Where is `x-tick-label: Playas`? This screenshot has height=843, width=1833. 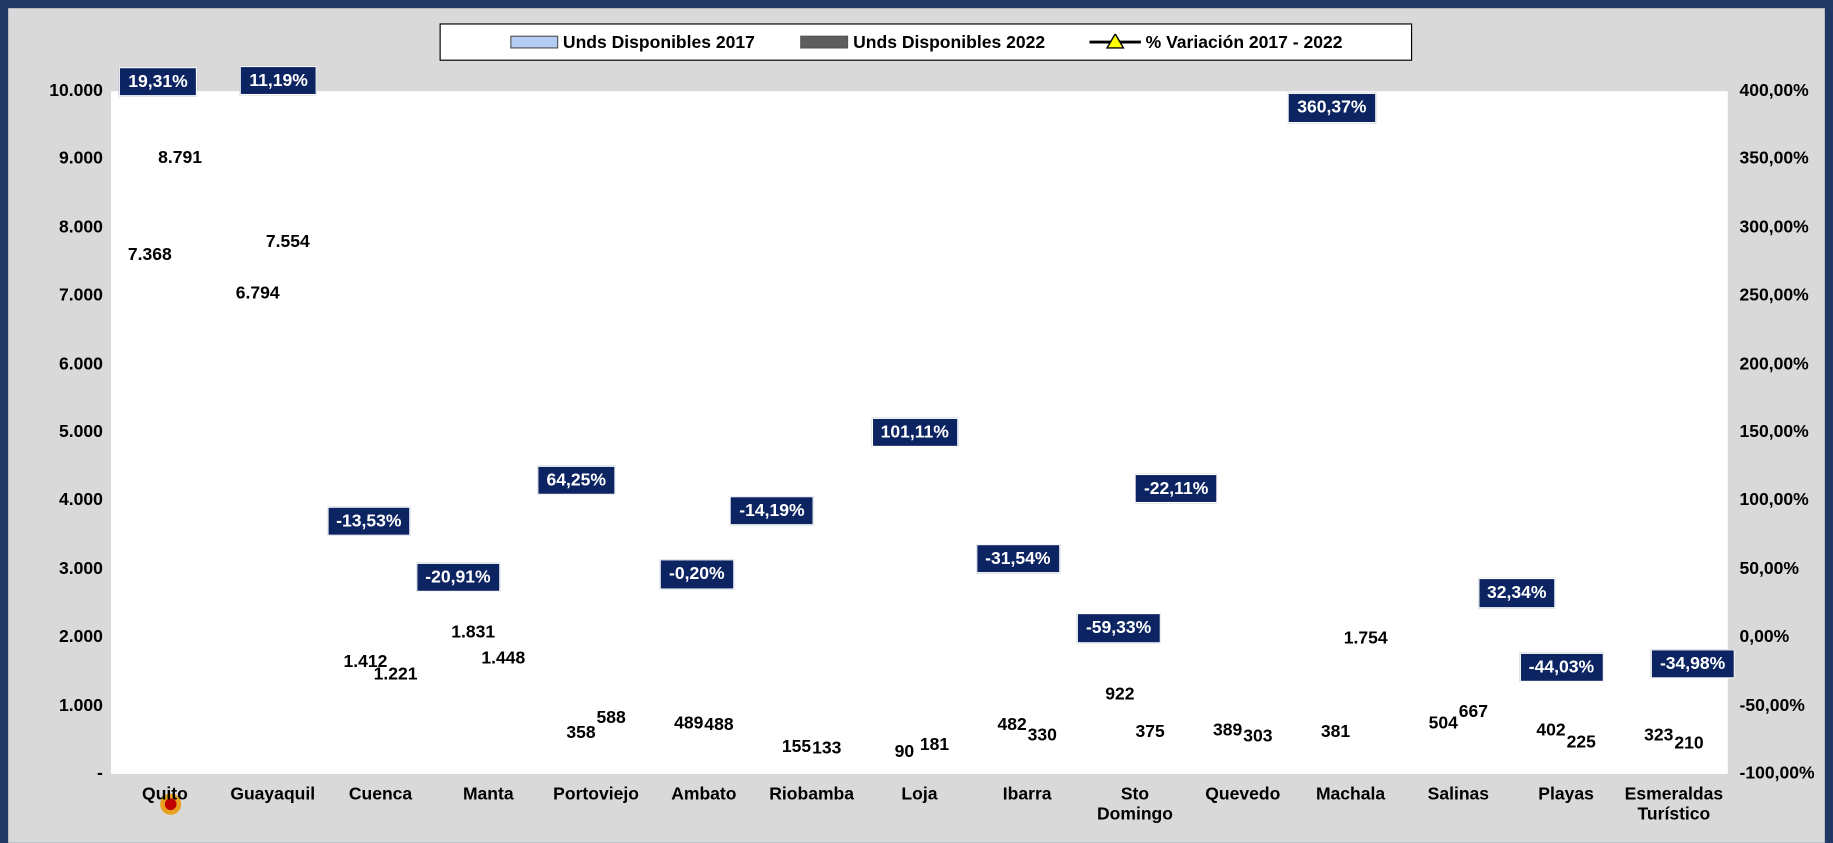
x-tick-label: Playas is located at coordinates (1566, 794).